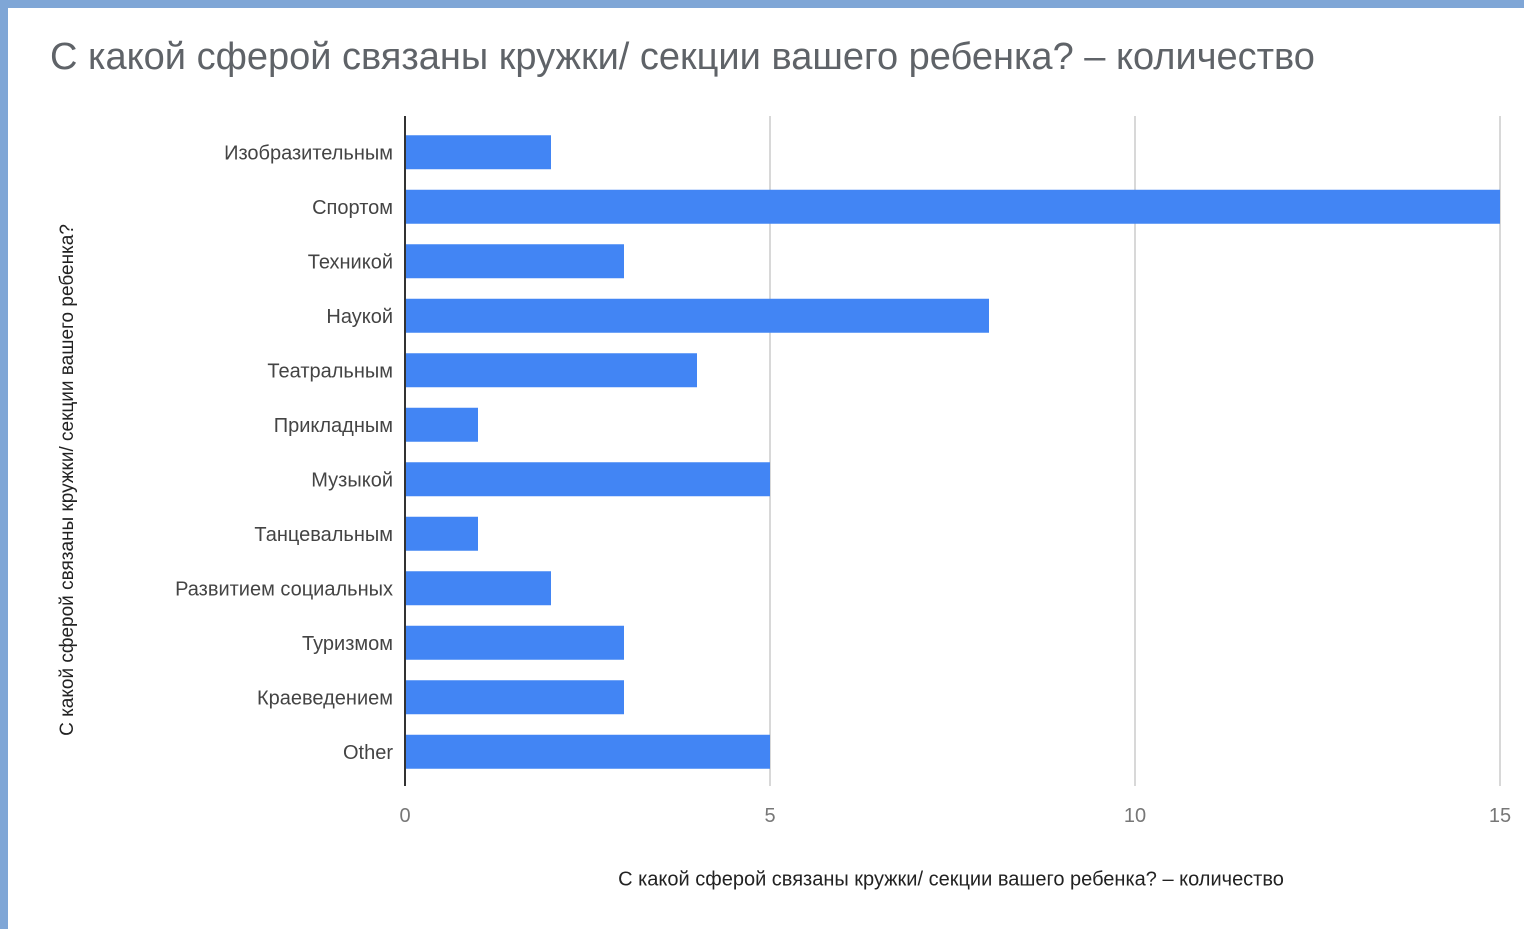  What do you see at coordinates (1500, 816) in the screenshot?
I see `x-tick-label-15: 15` at bounding box center [1500, 816].